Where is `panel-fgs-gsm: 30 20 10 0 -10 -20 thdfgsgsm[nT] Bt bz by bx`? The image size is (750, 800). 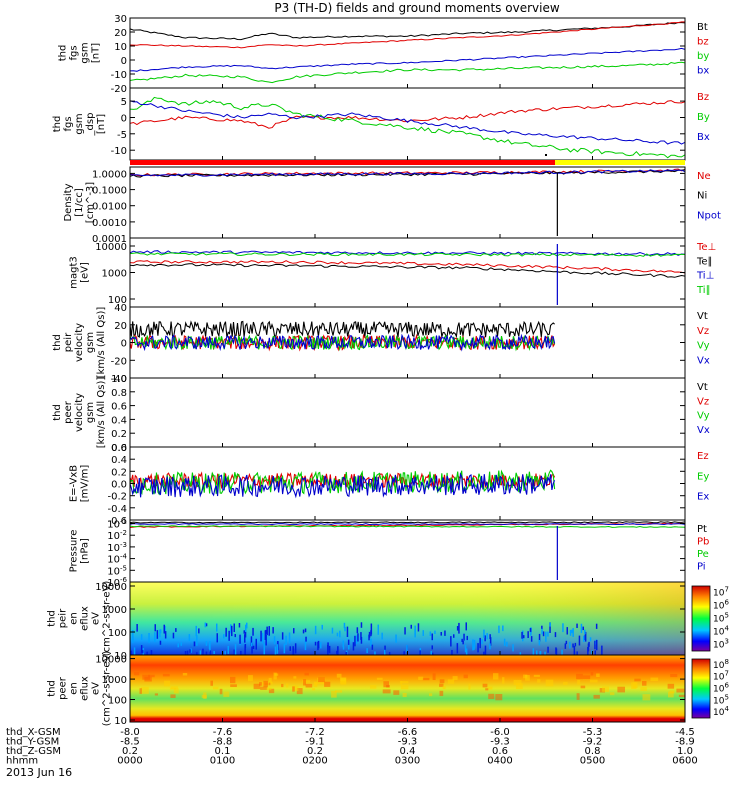 panel-fgs-gsm: 30 20 10 0 -10 -20 thdfgsgsm[nT] Bt bz by bx is located at coordinates (384, 54).